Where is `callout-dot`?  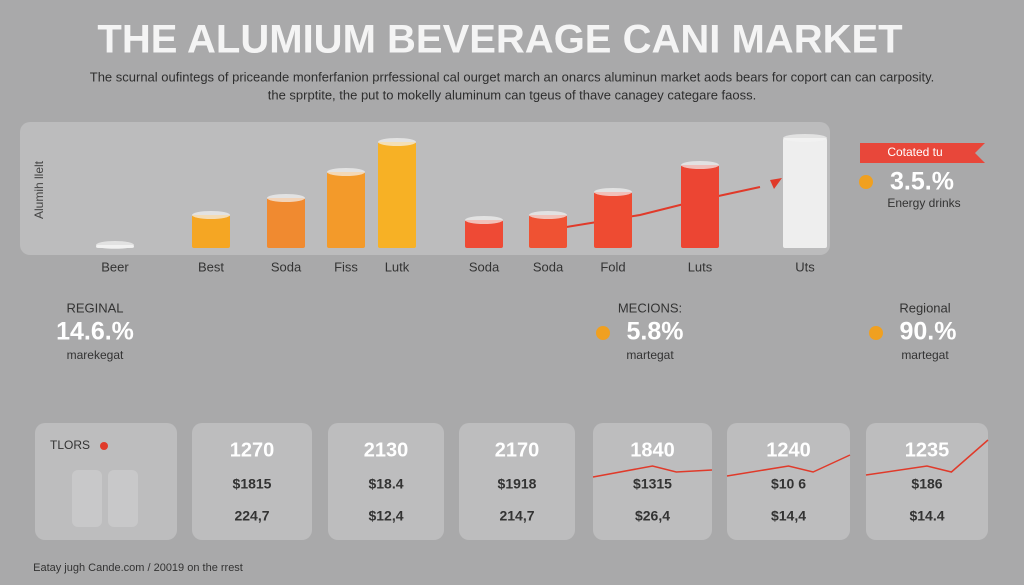
callout-dot is located at coordinates (866, 182).